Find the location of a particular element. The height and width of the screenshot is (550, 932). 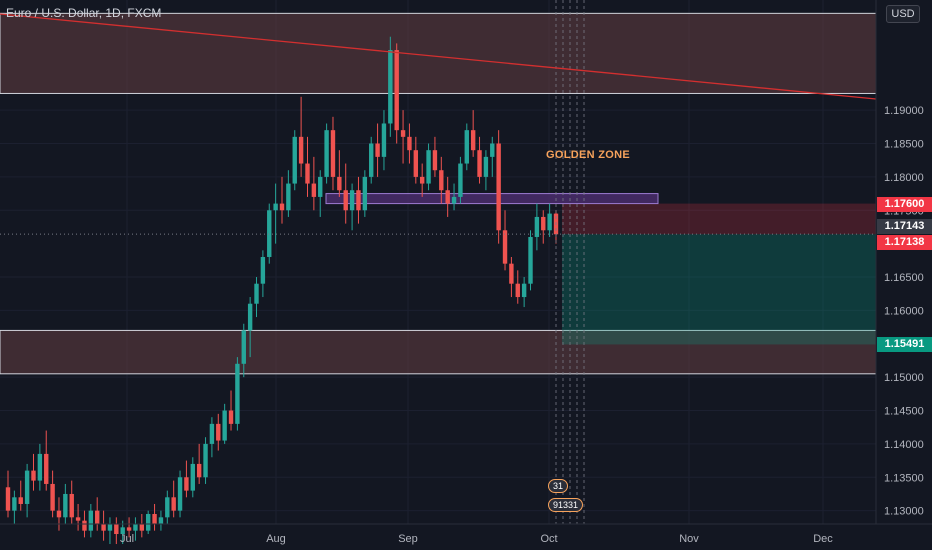

y-tick-label: 1.16000 is located at coordinates (904, 311).